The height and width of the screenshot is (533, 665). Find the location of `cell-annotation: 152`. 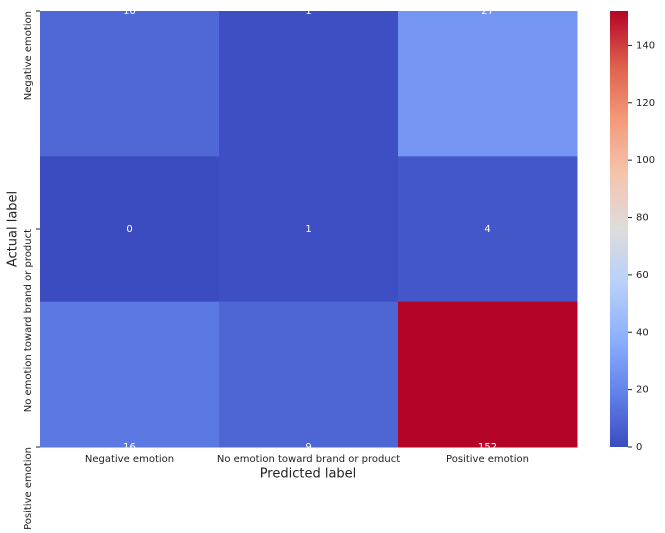

cell-annotation: 152 is located at coordinates (487, 447).